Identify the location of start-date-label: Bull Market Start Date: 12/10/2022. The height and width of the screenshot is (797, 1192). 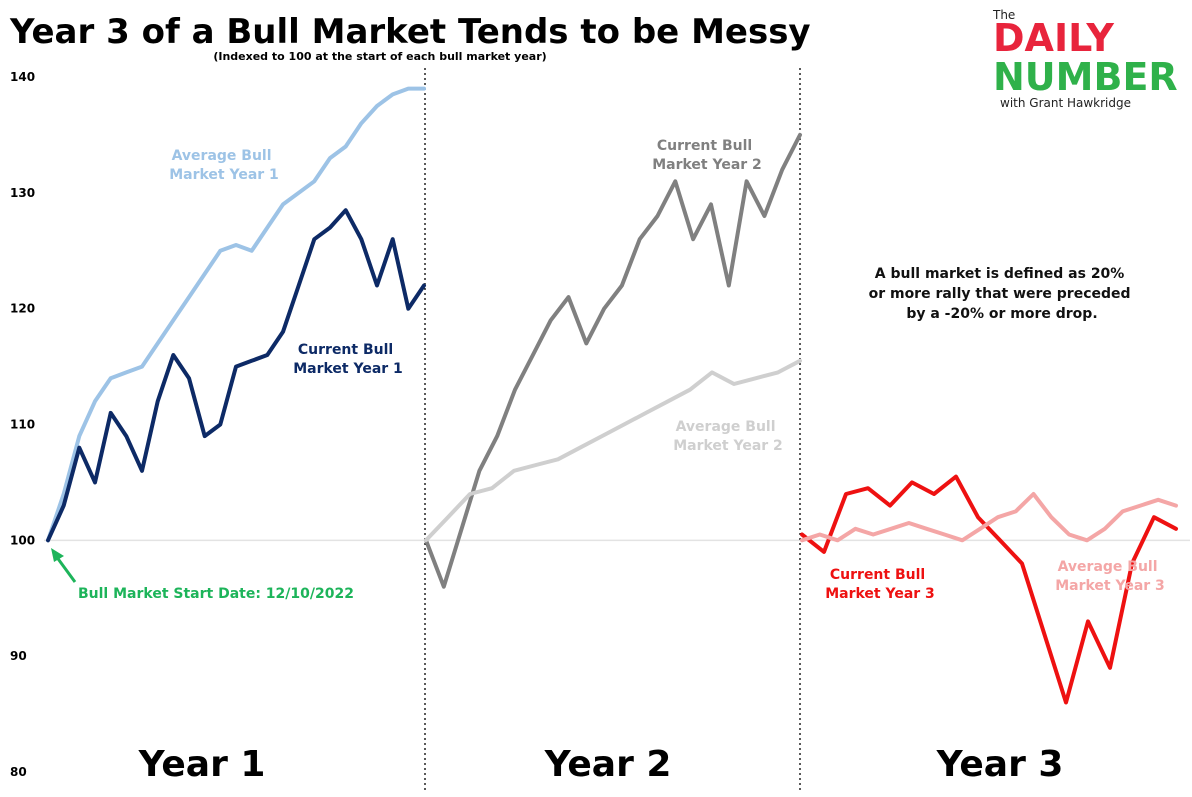
(216, 594).